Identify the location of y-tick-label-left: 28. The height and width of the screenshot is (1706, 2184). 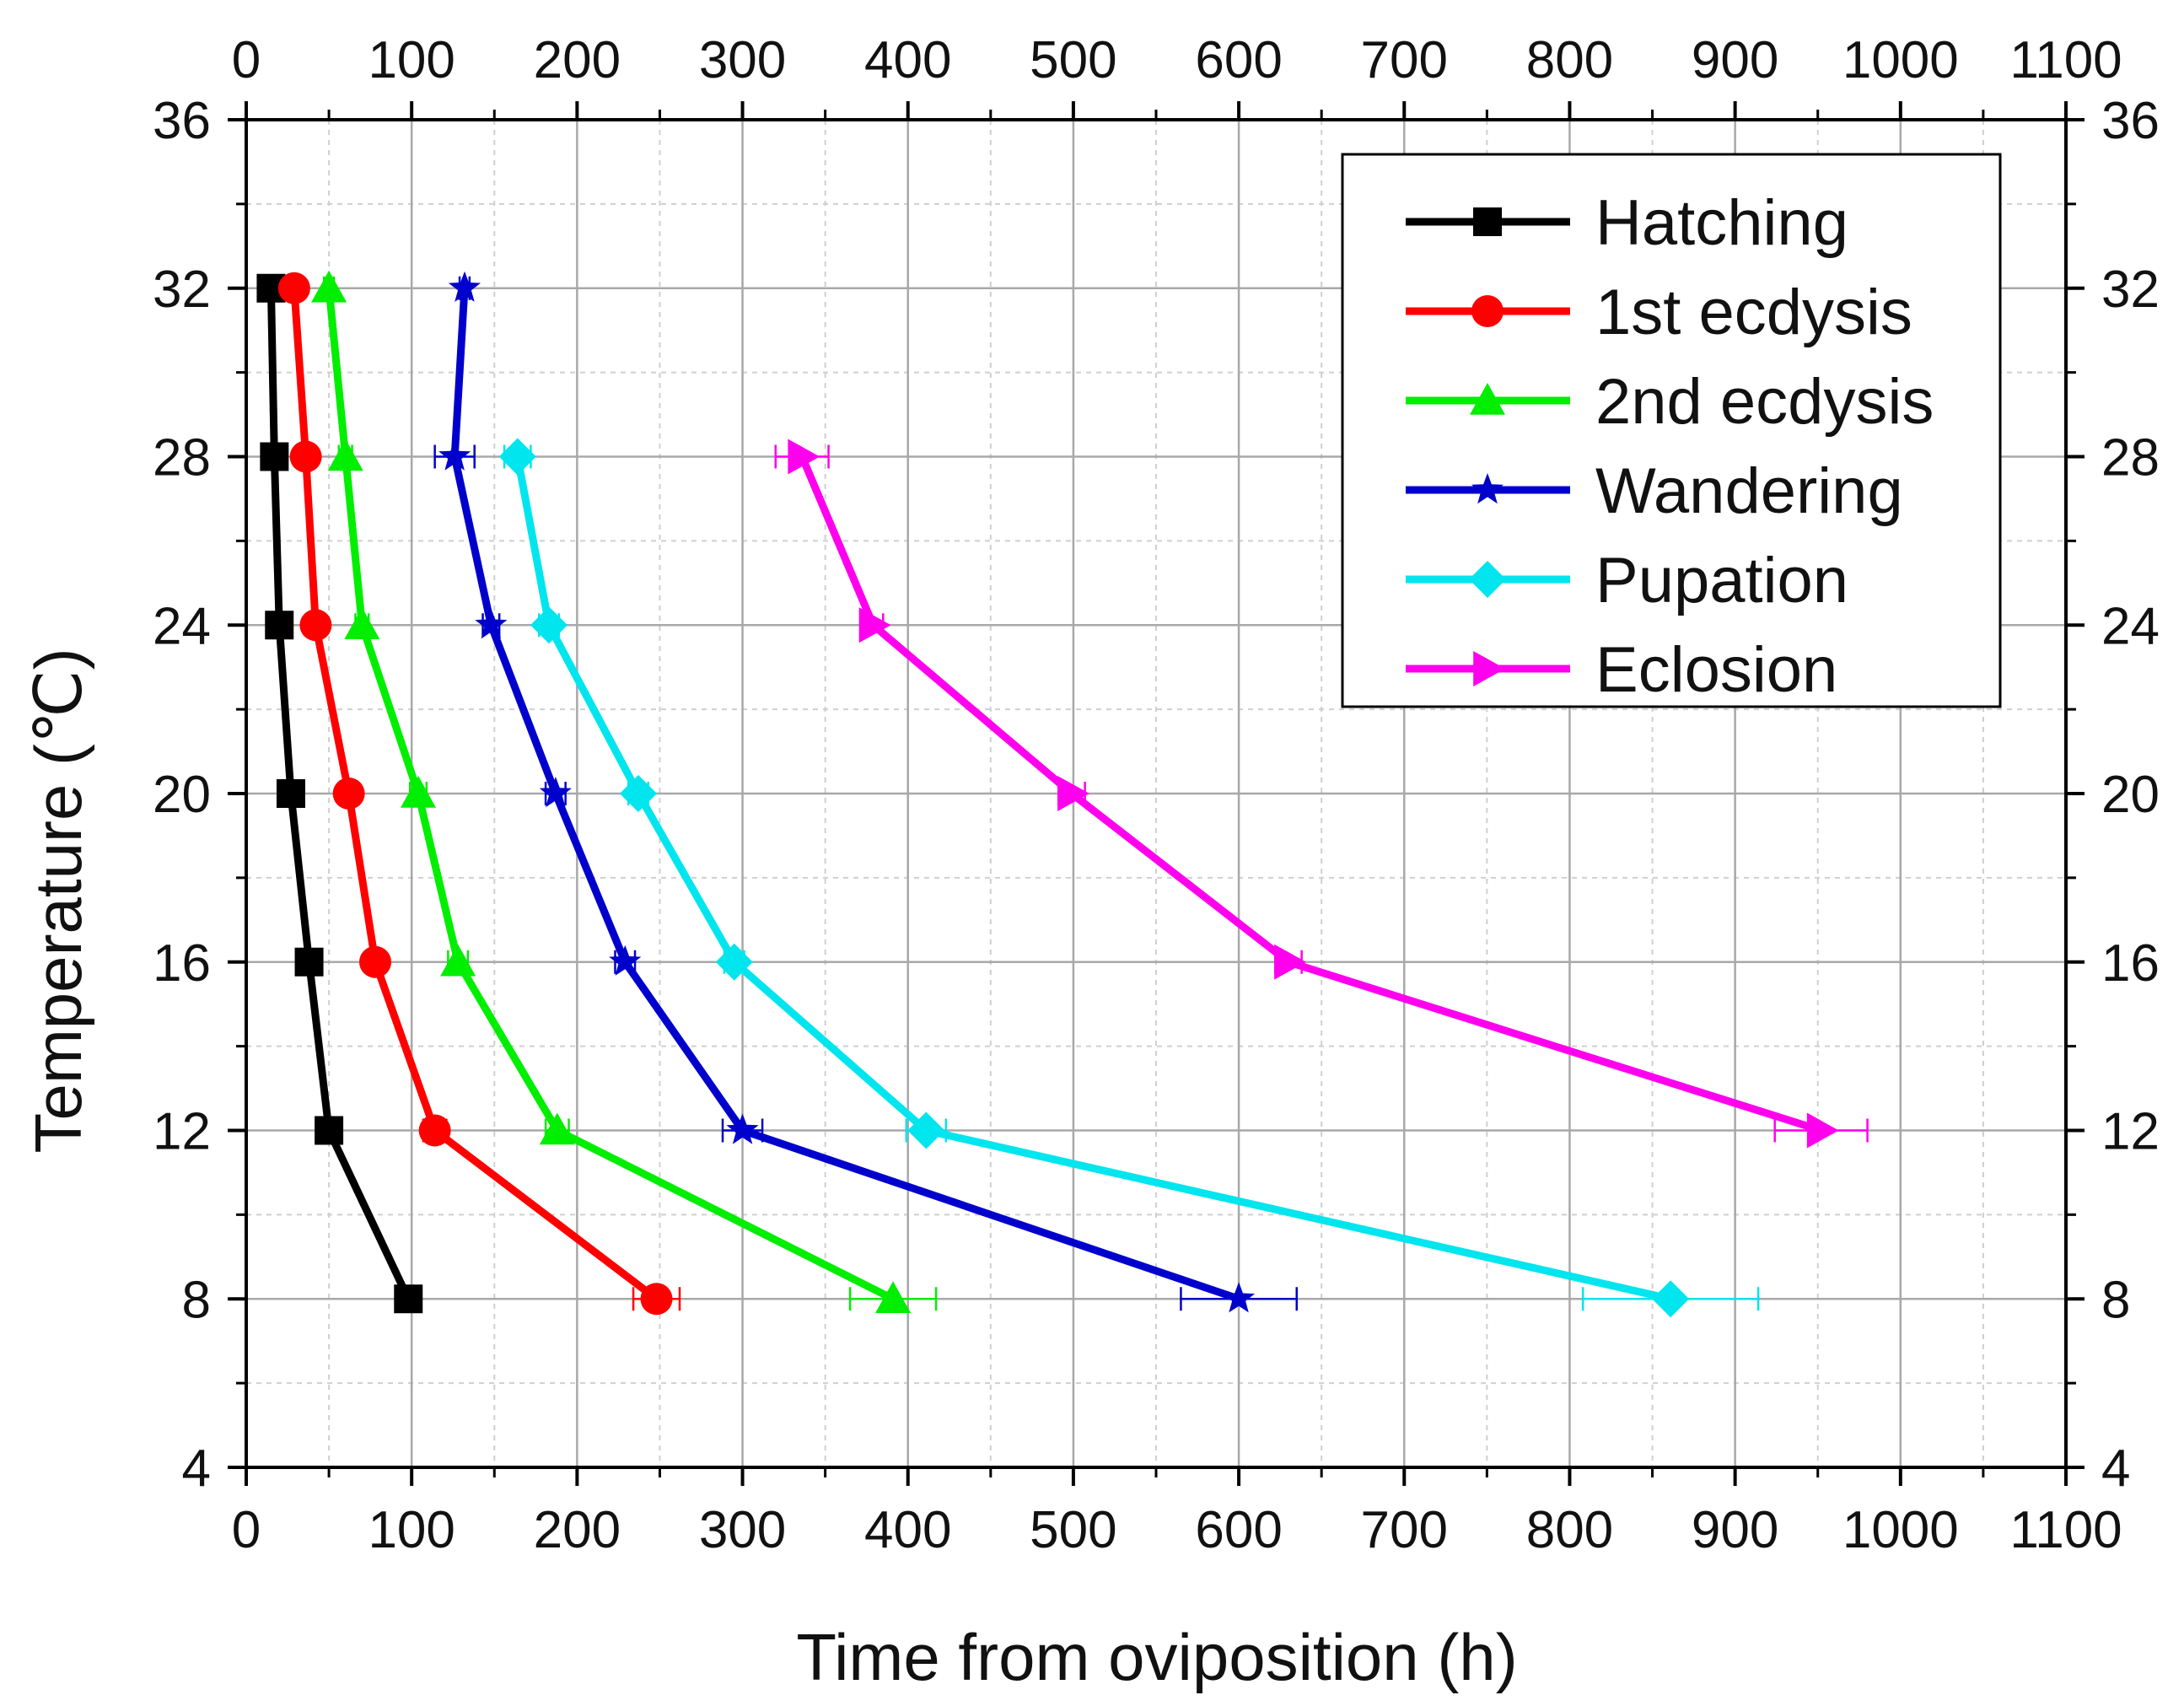
(182, 458).